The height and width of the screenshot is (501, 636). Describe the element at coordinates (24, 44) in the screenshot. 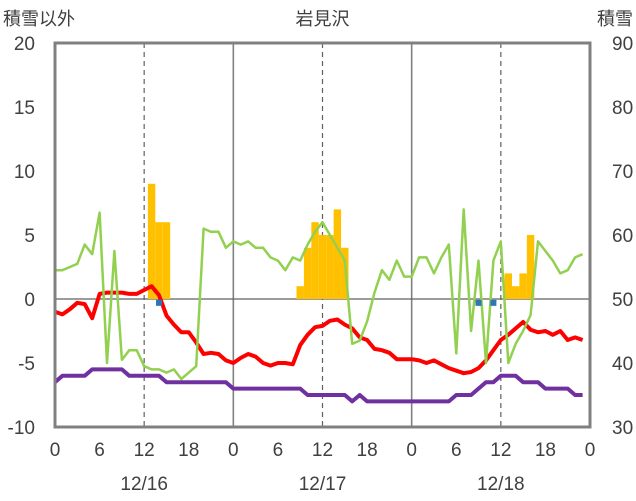

I see `left-tick-label: 20` at that location.